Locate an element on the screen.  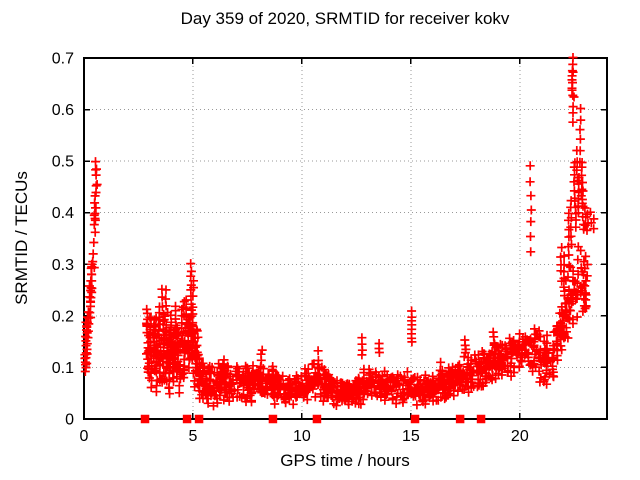
y-tick-label: 0.2 is located at coordinates (63, 316).